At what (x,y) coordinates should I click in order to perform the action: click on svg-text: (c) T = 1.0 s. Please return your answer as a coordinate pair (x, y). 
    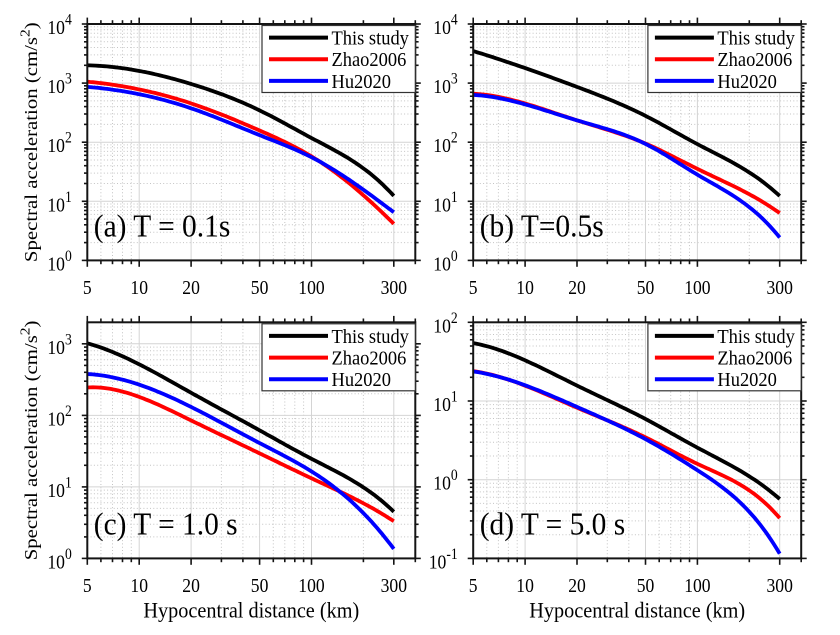
    Looking at the image, I should click on (166, 523).